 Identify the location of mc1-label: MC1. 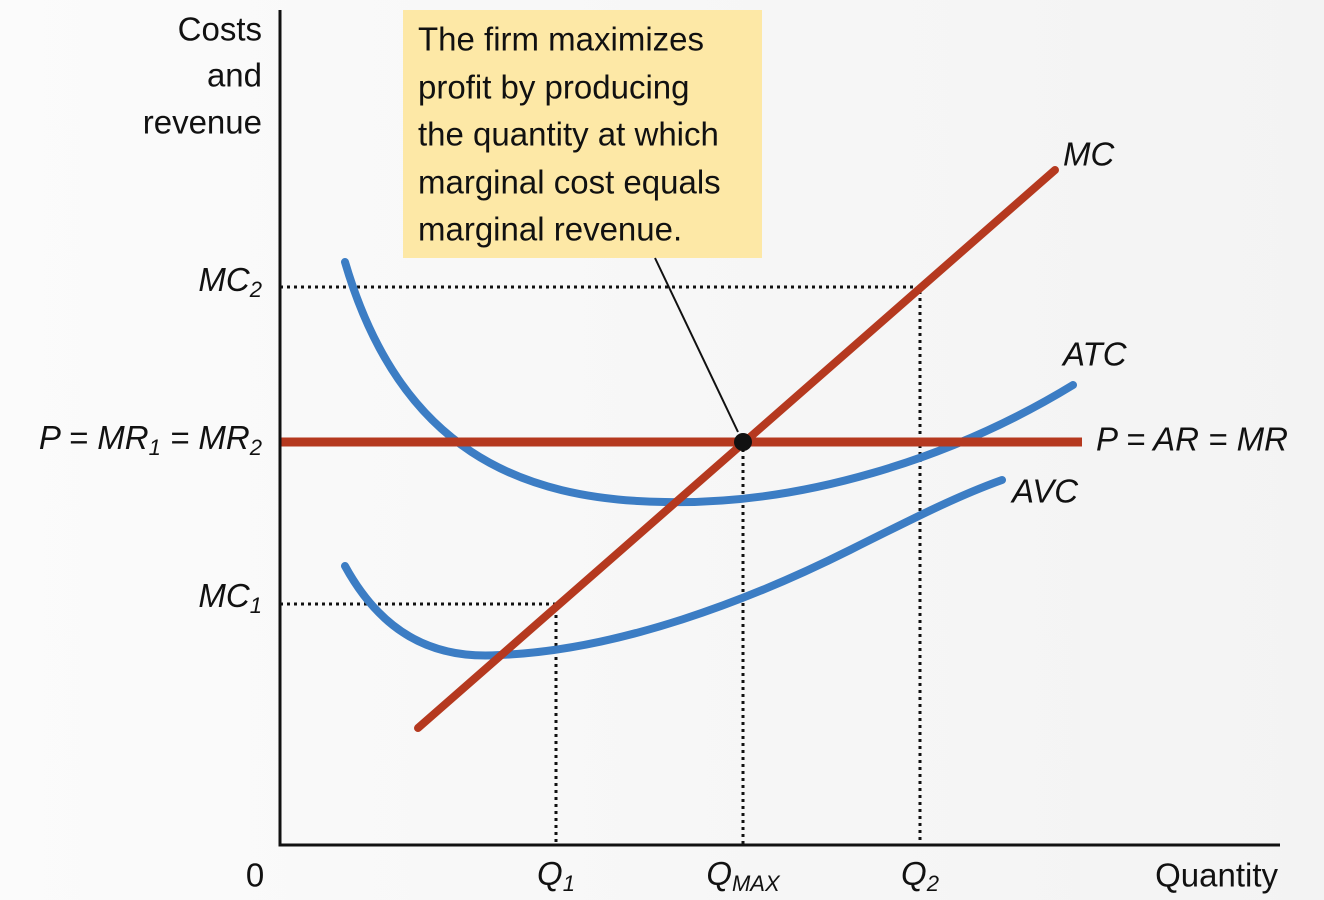
(230, 597).